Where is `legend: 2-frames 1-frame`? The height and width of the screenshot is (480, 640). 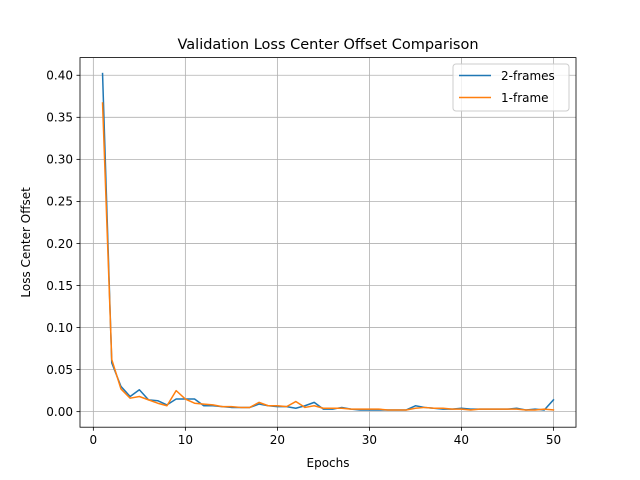
legend: 2-frames 1-frame is located at coordinates (511, 87).